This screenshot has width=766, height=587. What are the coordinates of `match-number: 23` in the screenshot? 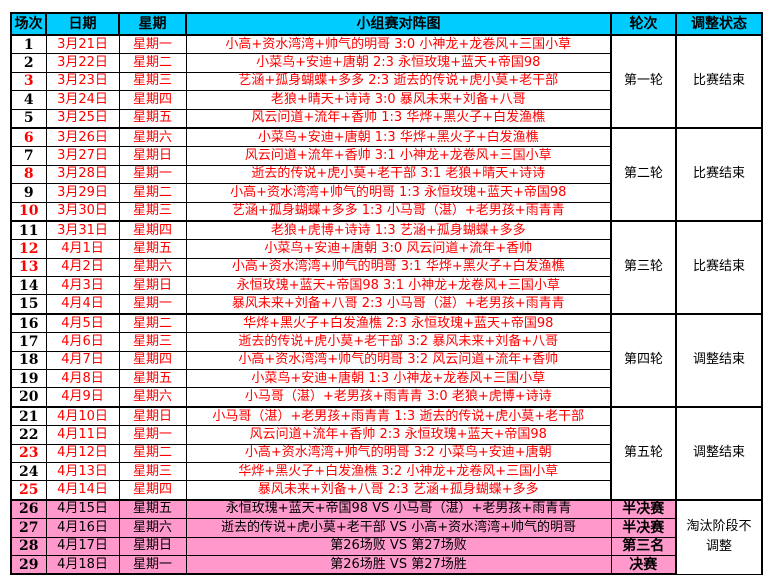 It's located at (28, 453).